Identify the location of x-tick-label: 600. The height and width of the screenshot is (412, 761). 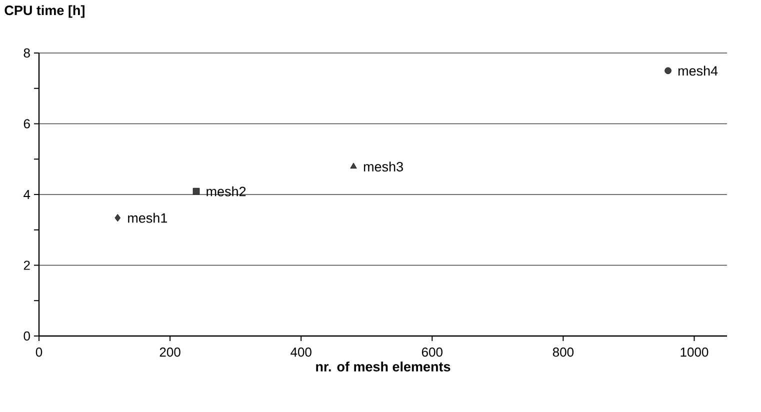
(432, 352).